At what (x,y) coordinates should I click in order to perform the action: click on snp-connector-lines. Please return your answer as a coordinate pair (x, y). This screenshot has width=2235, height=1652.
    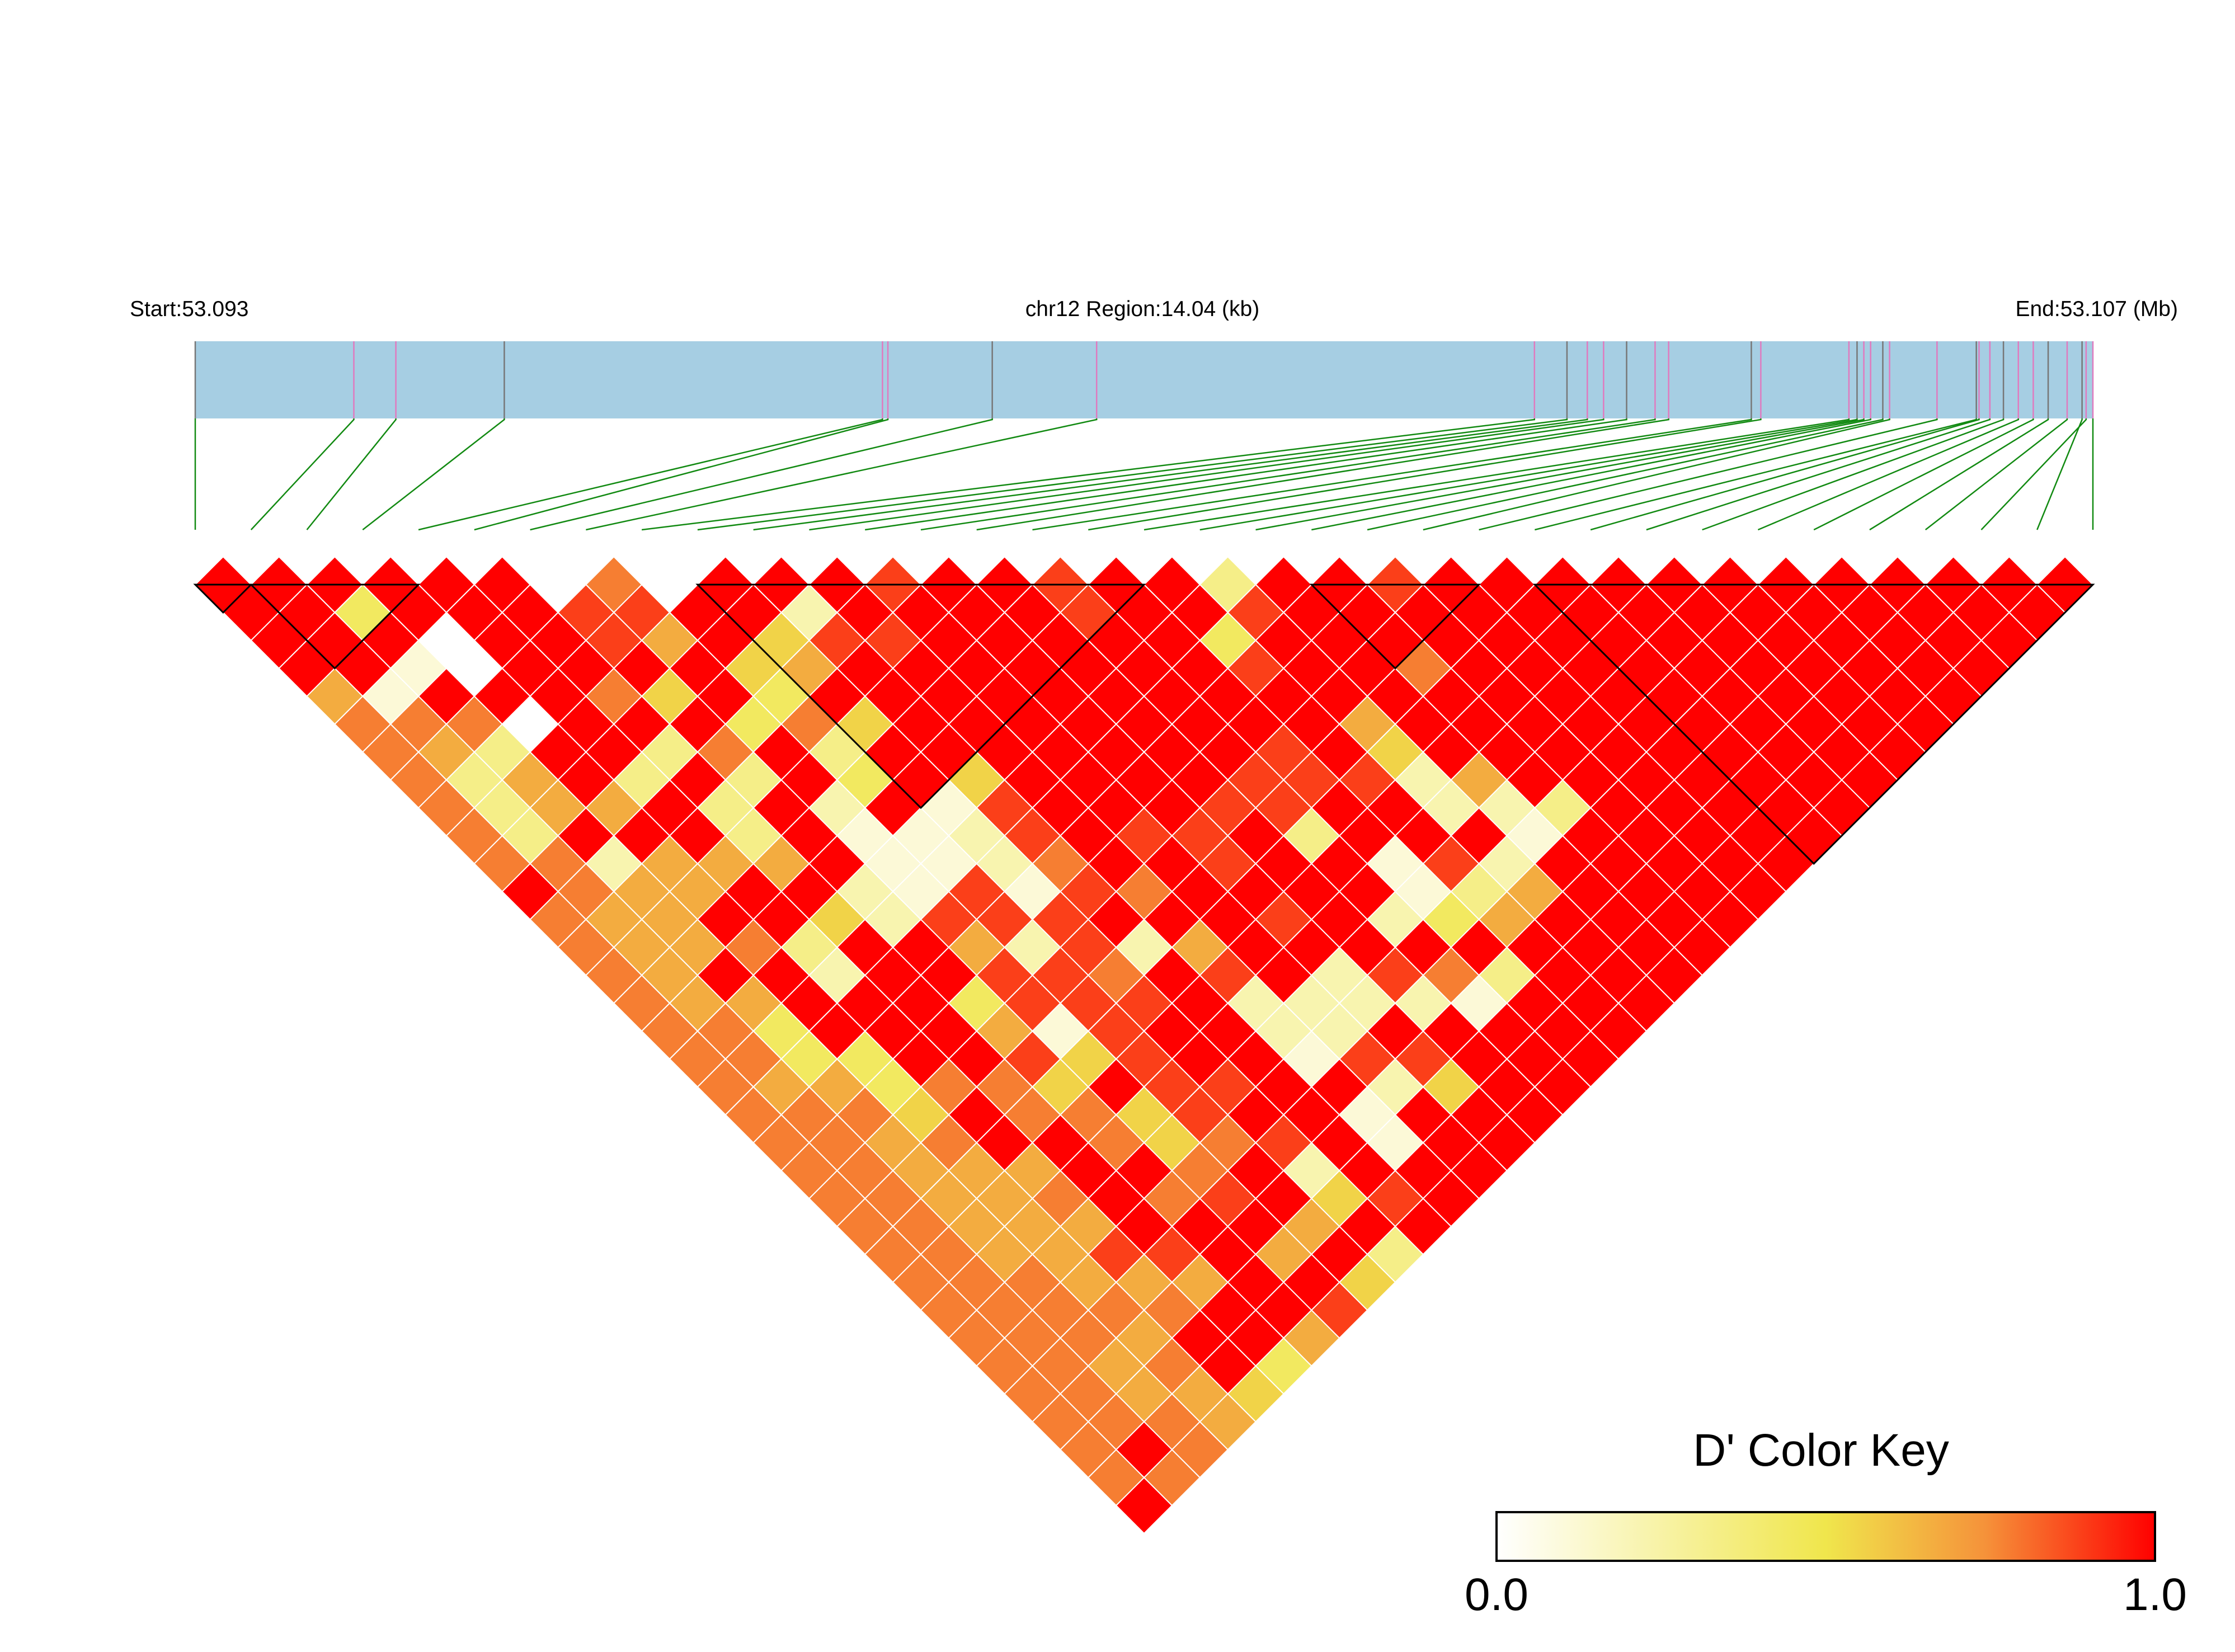
    Looking at the image, I should click on (1144, 475).